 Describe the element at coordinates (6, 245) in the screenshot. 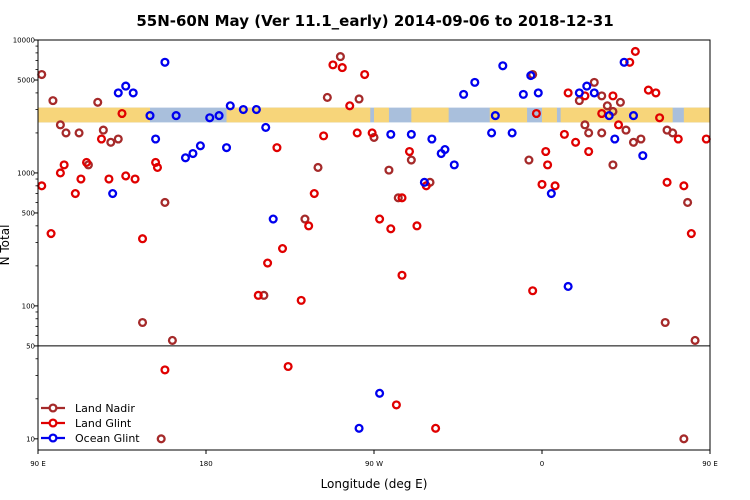

I see `y-axis-label: N Total` at that location.